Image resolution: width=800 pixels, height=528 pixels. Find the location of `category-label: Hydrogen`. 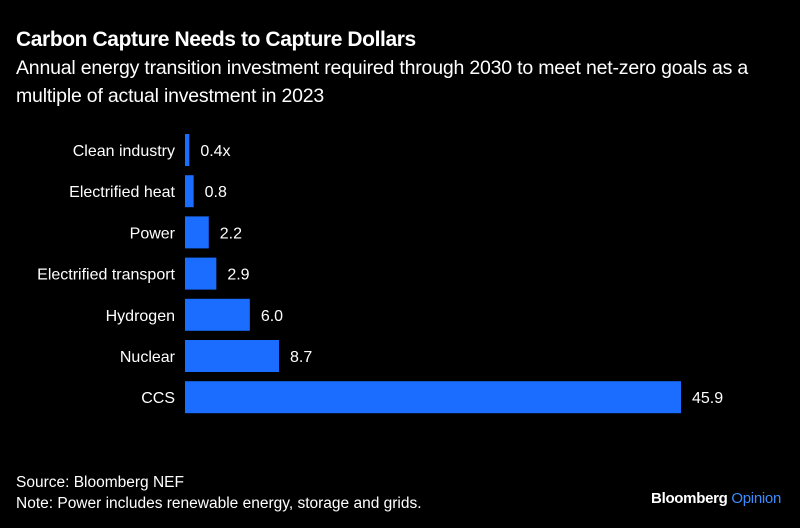

category-label: Hydrogen is located at coordinates (140, 316).